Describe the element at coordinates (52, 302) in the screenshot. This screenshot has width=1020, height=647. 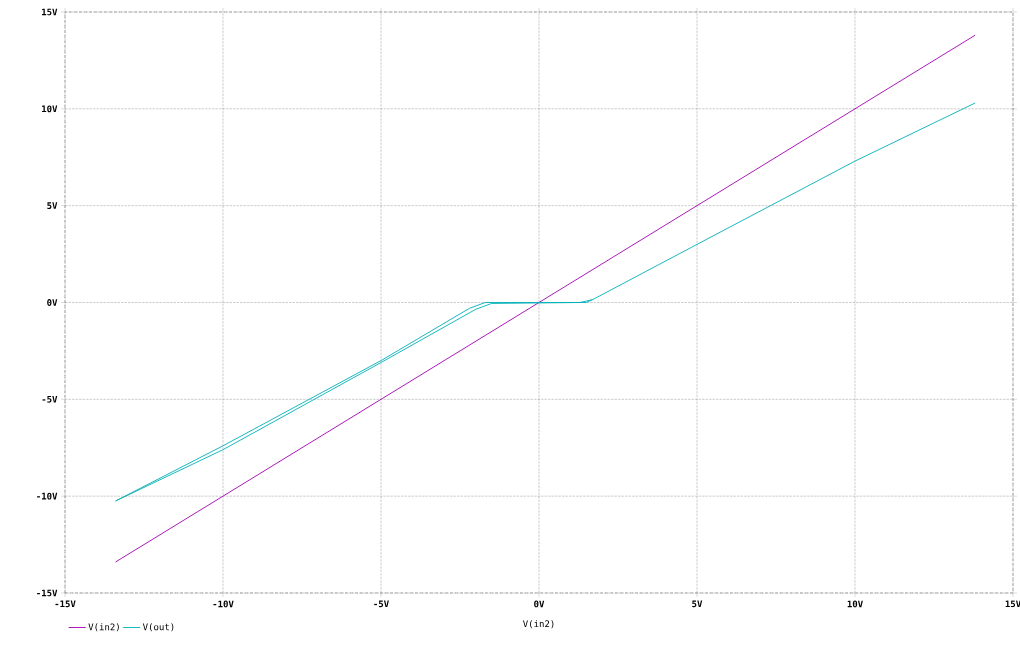
I see `y-tick-label: 0V` at that location.